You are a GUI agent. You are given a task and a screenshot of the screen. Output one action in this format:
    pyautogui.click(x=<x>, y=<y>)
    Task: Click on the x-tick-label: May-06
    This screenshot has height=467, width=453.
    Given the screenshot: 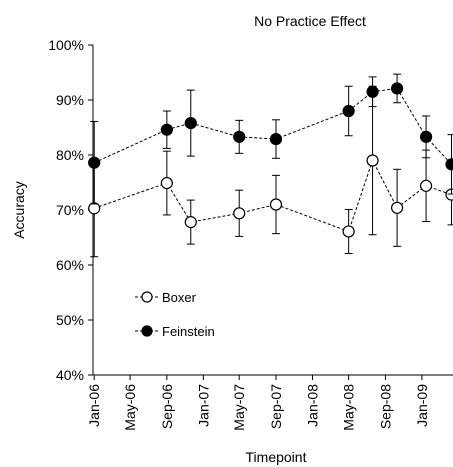 What is the action you would take?
    pyautogui.click(x=130, y=407)
    